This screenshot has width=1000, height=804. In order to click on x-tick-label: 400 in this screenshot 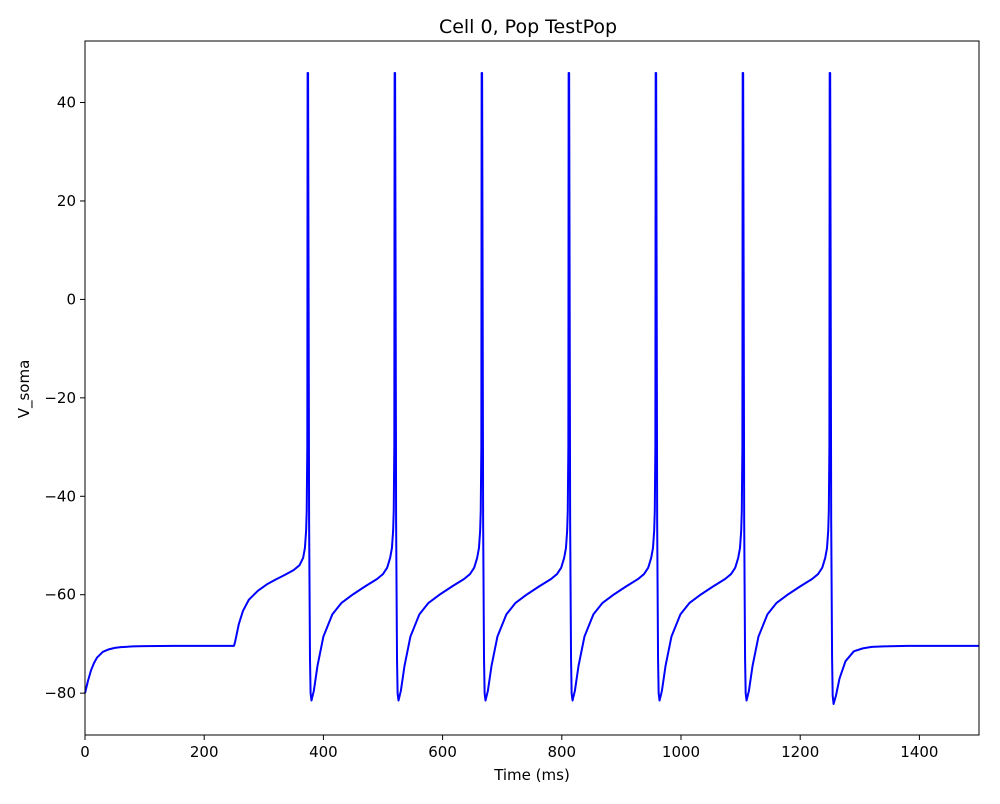, I will do `click(323, 752)`.